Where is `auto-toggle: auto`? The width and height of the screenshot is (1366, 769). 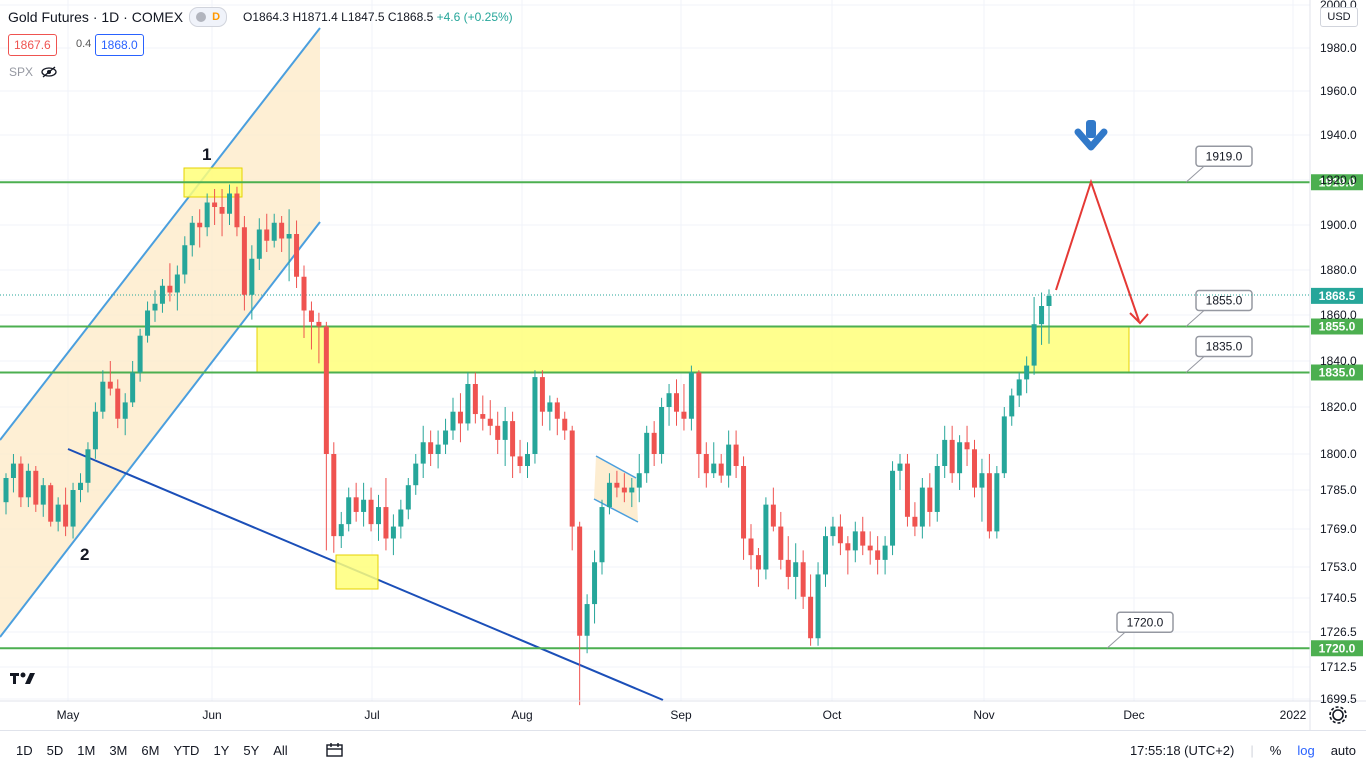 auto-toggle: auto is located at coordinates (1343, 750).